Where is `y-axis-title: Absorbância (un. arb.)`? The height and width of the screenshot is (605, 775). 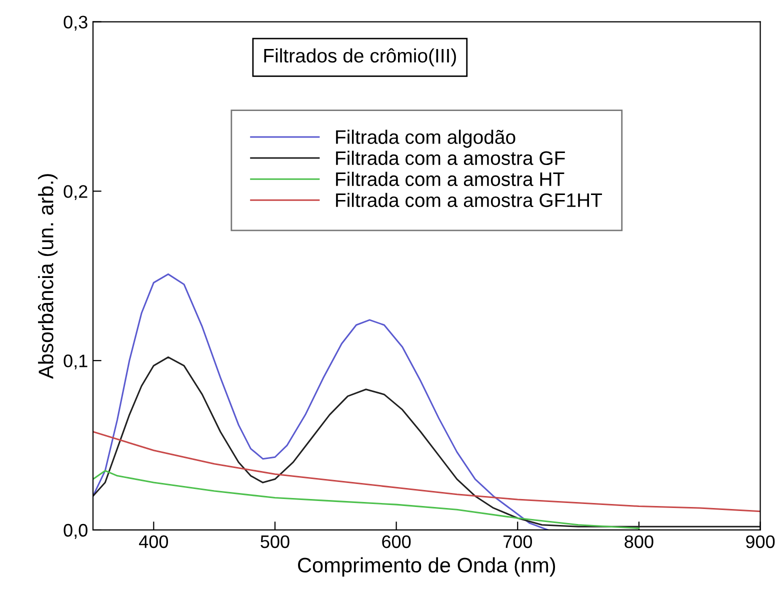 y-axis-title: Absorbância (un. arb.) is located at coordinates (48, 276).